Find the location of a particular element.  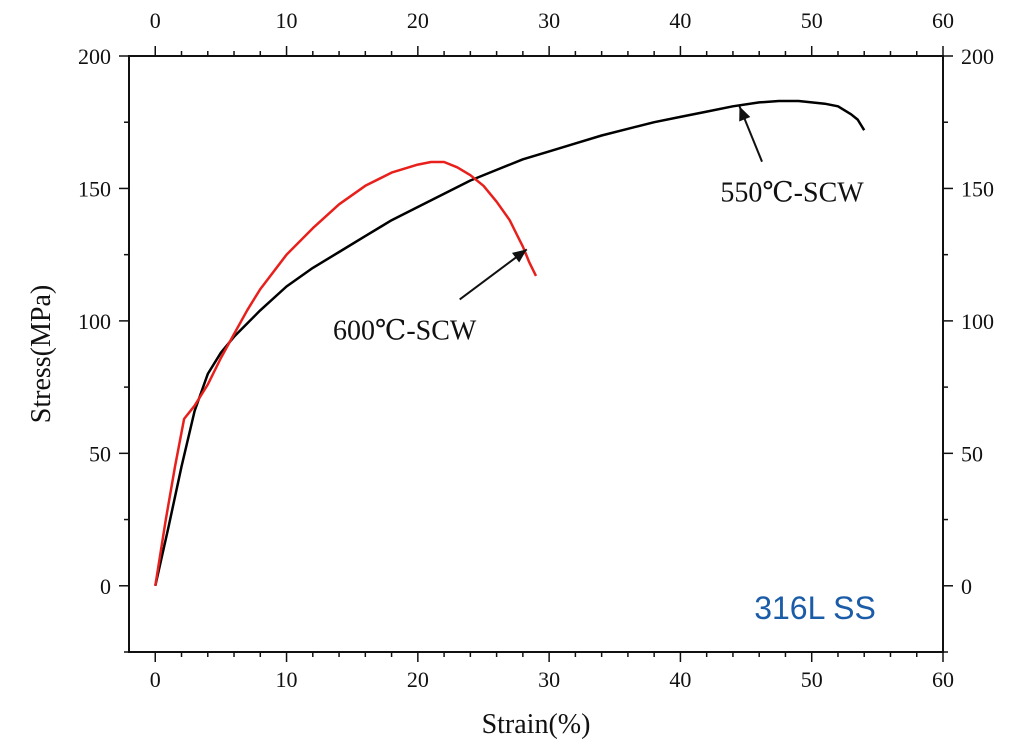

y-tick-label: 200 is located at coordinates (94, 56).